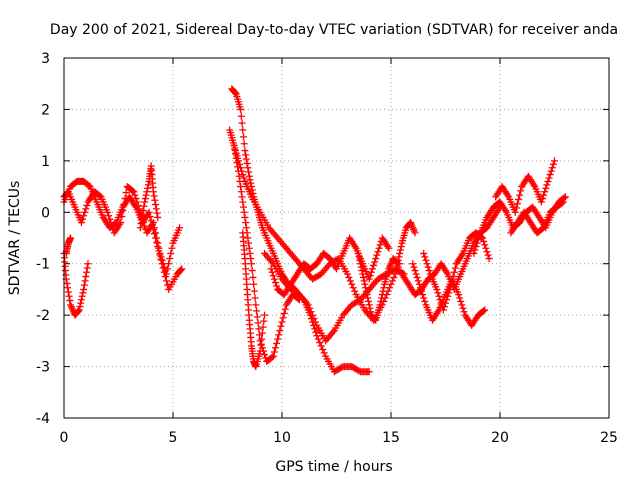  What do you see at coordinates (500, 438) in the screenshot?
I see `x-tick-label: 20` at bounding box center [500, 438].